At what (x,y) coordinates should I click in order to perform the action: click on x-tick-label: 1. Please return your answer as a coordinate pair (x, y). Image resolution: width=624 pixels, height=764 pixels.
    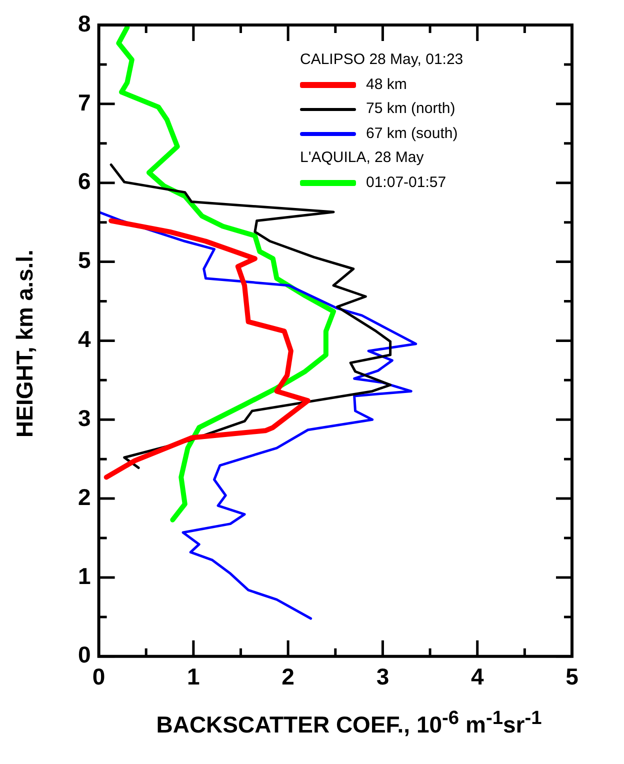
    Looking at the image, I should click on (193, 677).